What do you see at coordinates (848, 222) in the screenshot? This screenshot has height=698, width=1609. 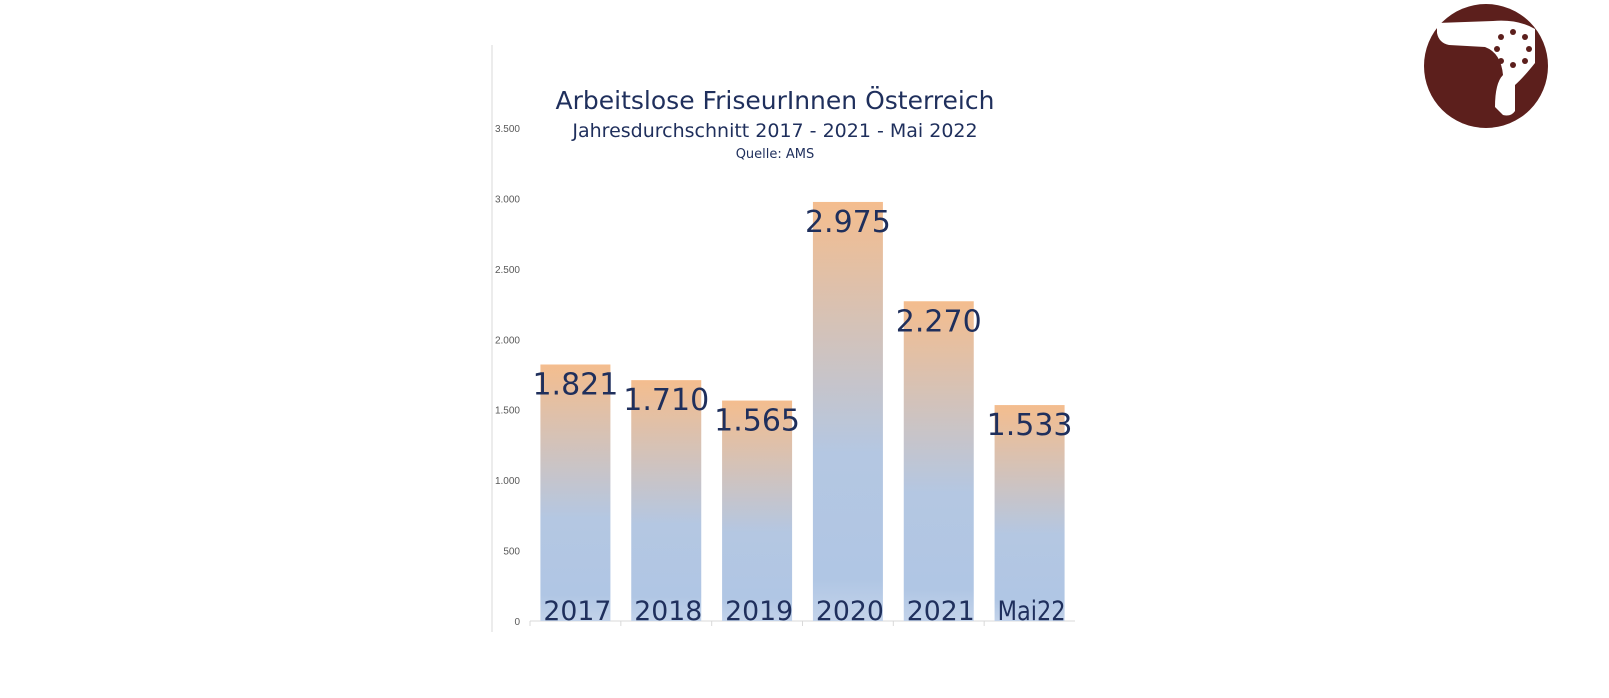 I see `data-label: 2.975` at bounding box center [848, 222].